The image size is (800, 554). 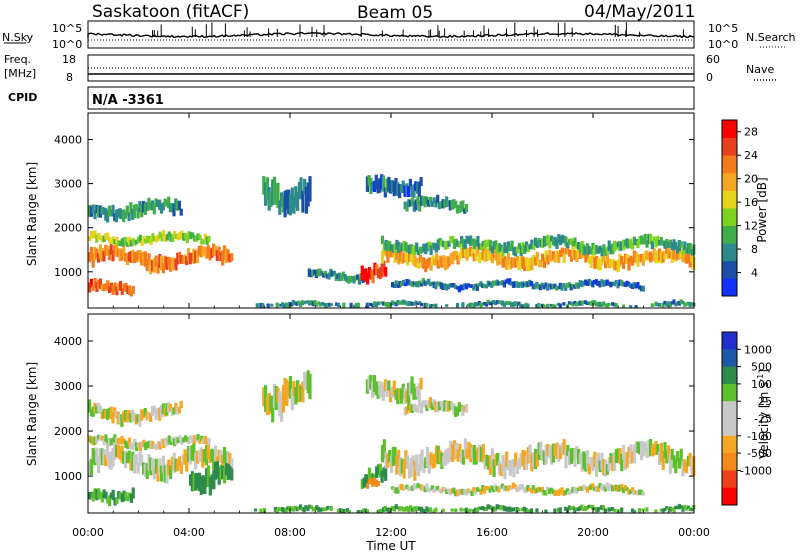 What do you see at coordinates (763, 419) in the screenshot?
I see `colorbar-tick-label: -25` at bounding box center [763, 419].